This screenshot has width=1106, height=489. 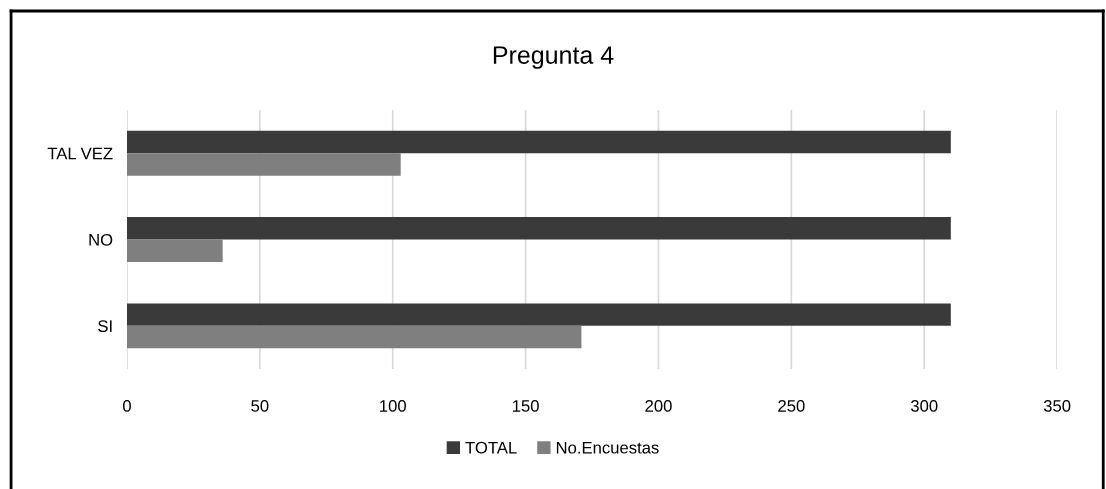 I want to click on x-tick-label: 100, so click(x=393, y=406).